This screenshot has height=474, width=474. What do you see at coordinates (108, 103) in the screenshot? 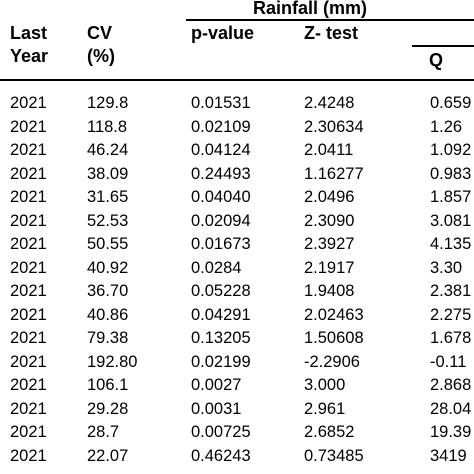
I see `cell-cv: 129.8` at bounding box center [108, 103].